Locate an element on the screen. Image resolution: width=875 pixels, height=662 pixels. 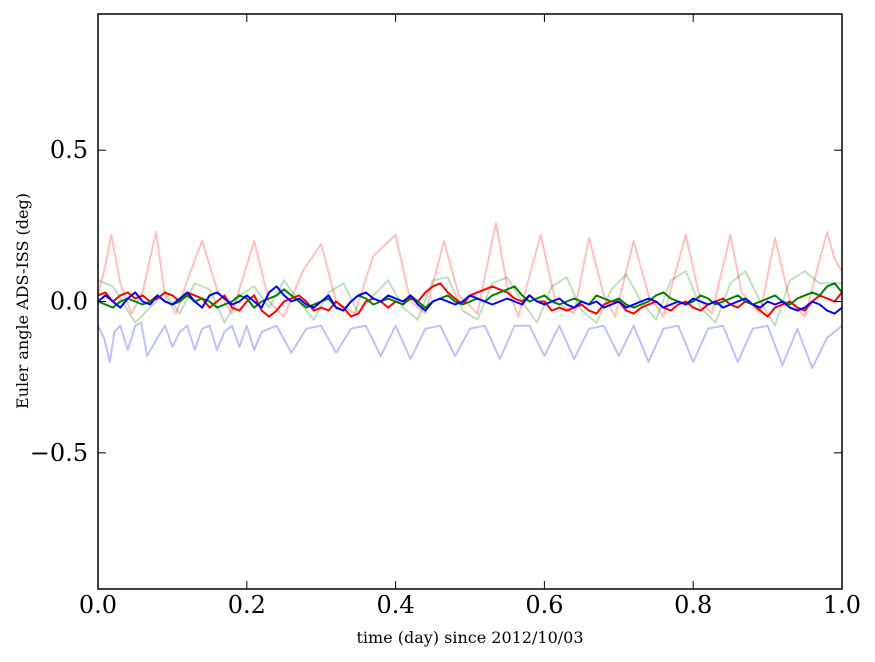
y-tick-label: 0.5 is located at coordinates (69, 150).